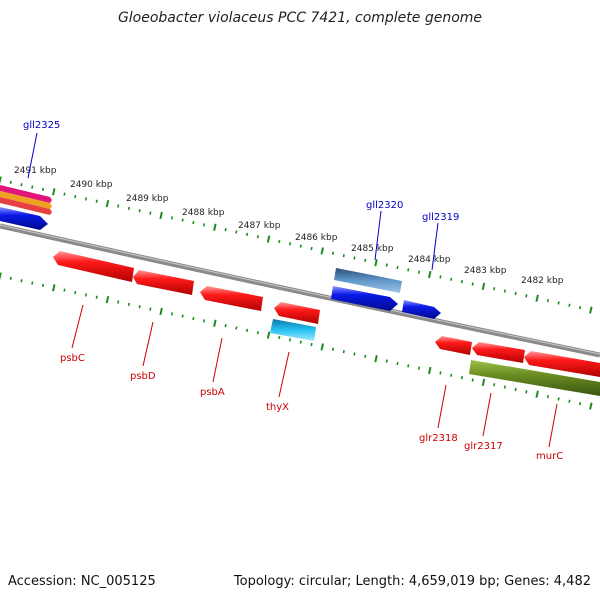  What do you see at coordinates (487, 414) in the screenshot?
I see `leader-glr2317` at bounding box center [487, 414].